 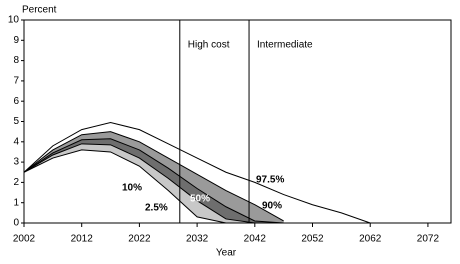 I want to click on percentile-line, so click(x=125, y=186).